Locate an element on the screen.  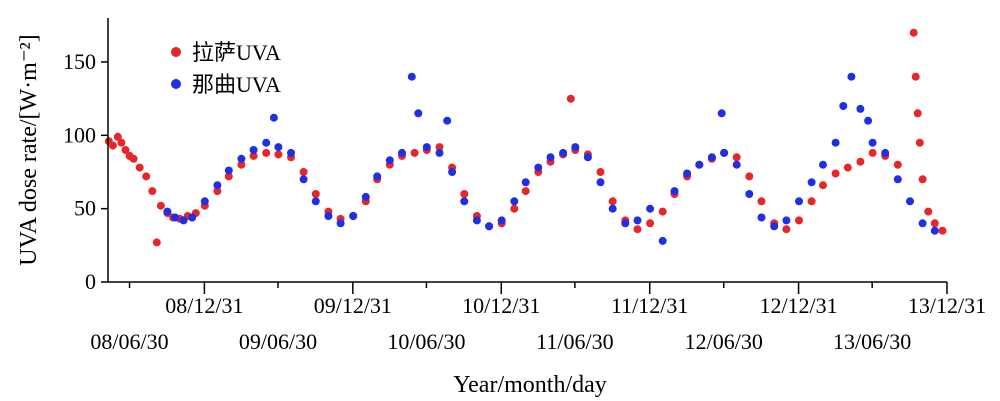
x-tick-label-lower: 12/06/30 is located at coordinates (724, 341).